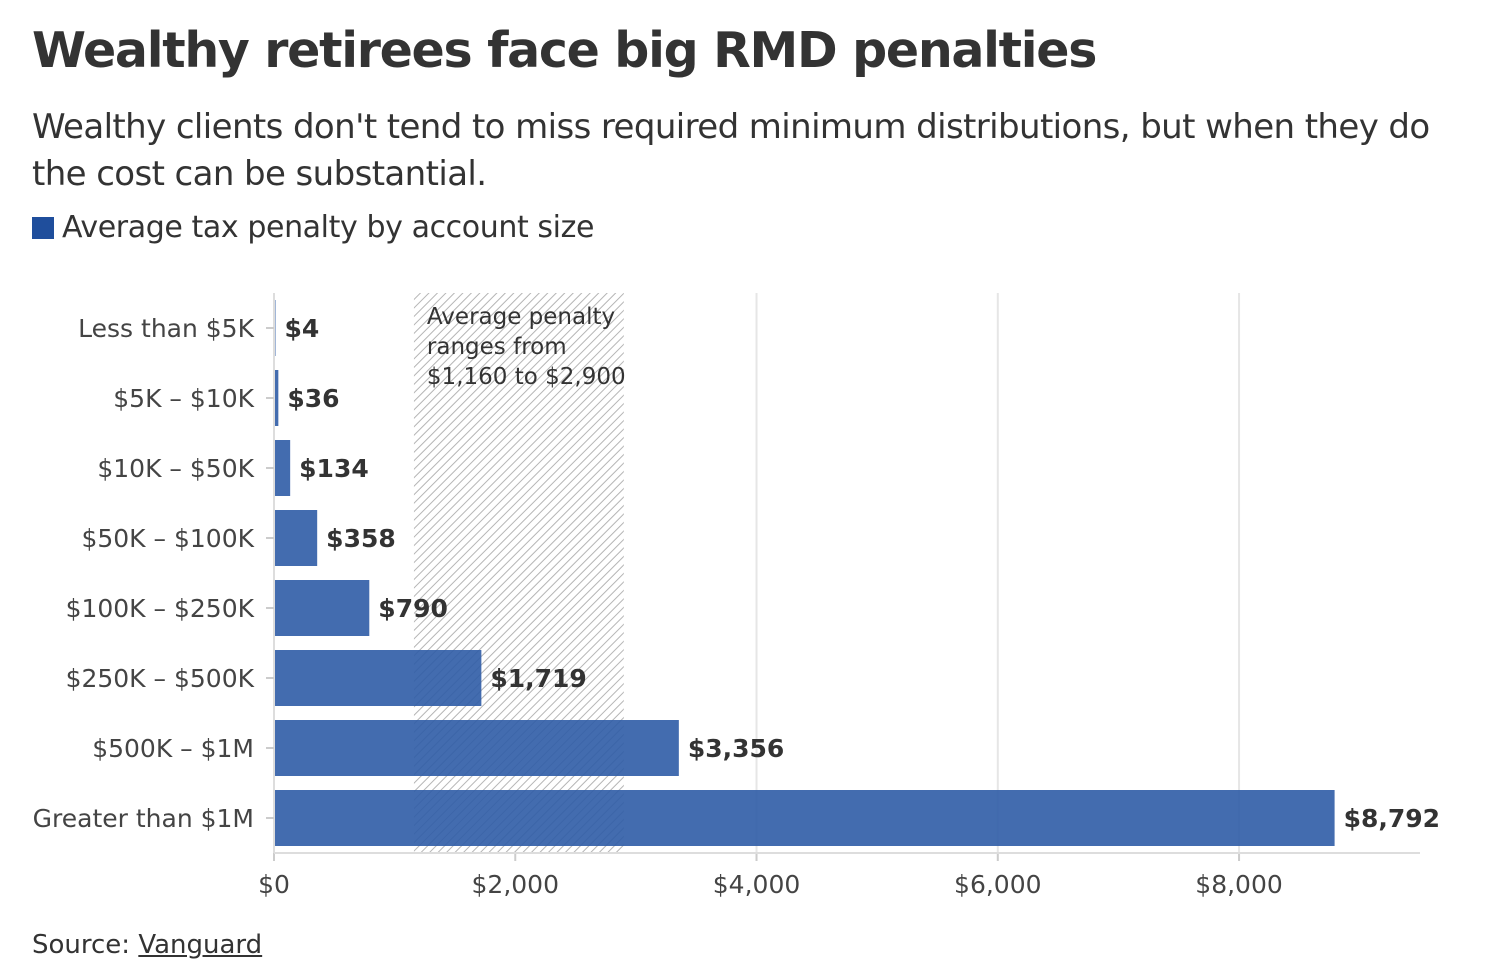  I want to click on band-annotation-line: Average penalty, so click(521, 317).